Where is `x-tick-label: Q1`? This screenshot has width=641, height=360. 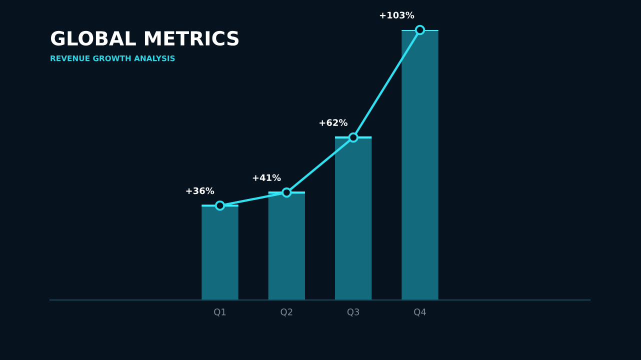
x-tick-label: Q1 is located at coordinates (220, 312).